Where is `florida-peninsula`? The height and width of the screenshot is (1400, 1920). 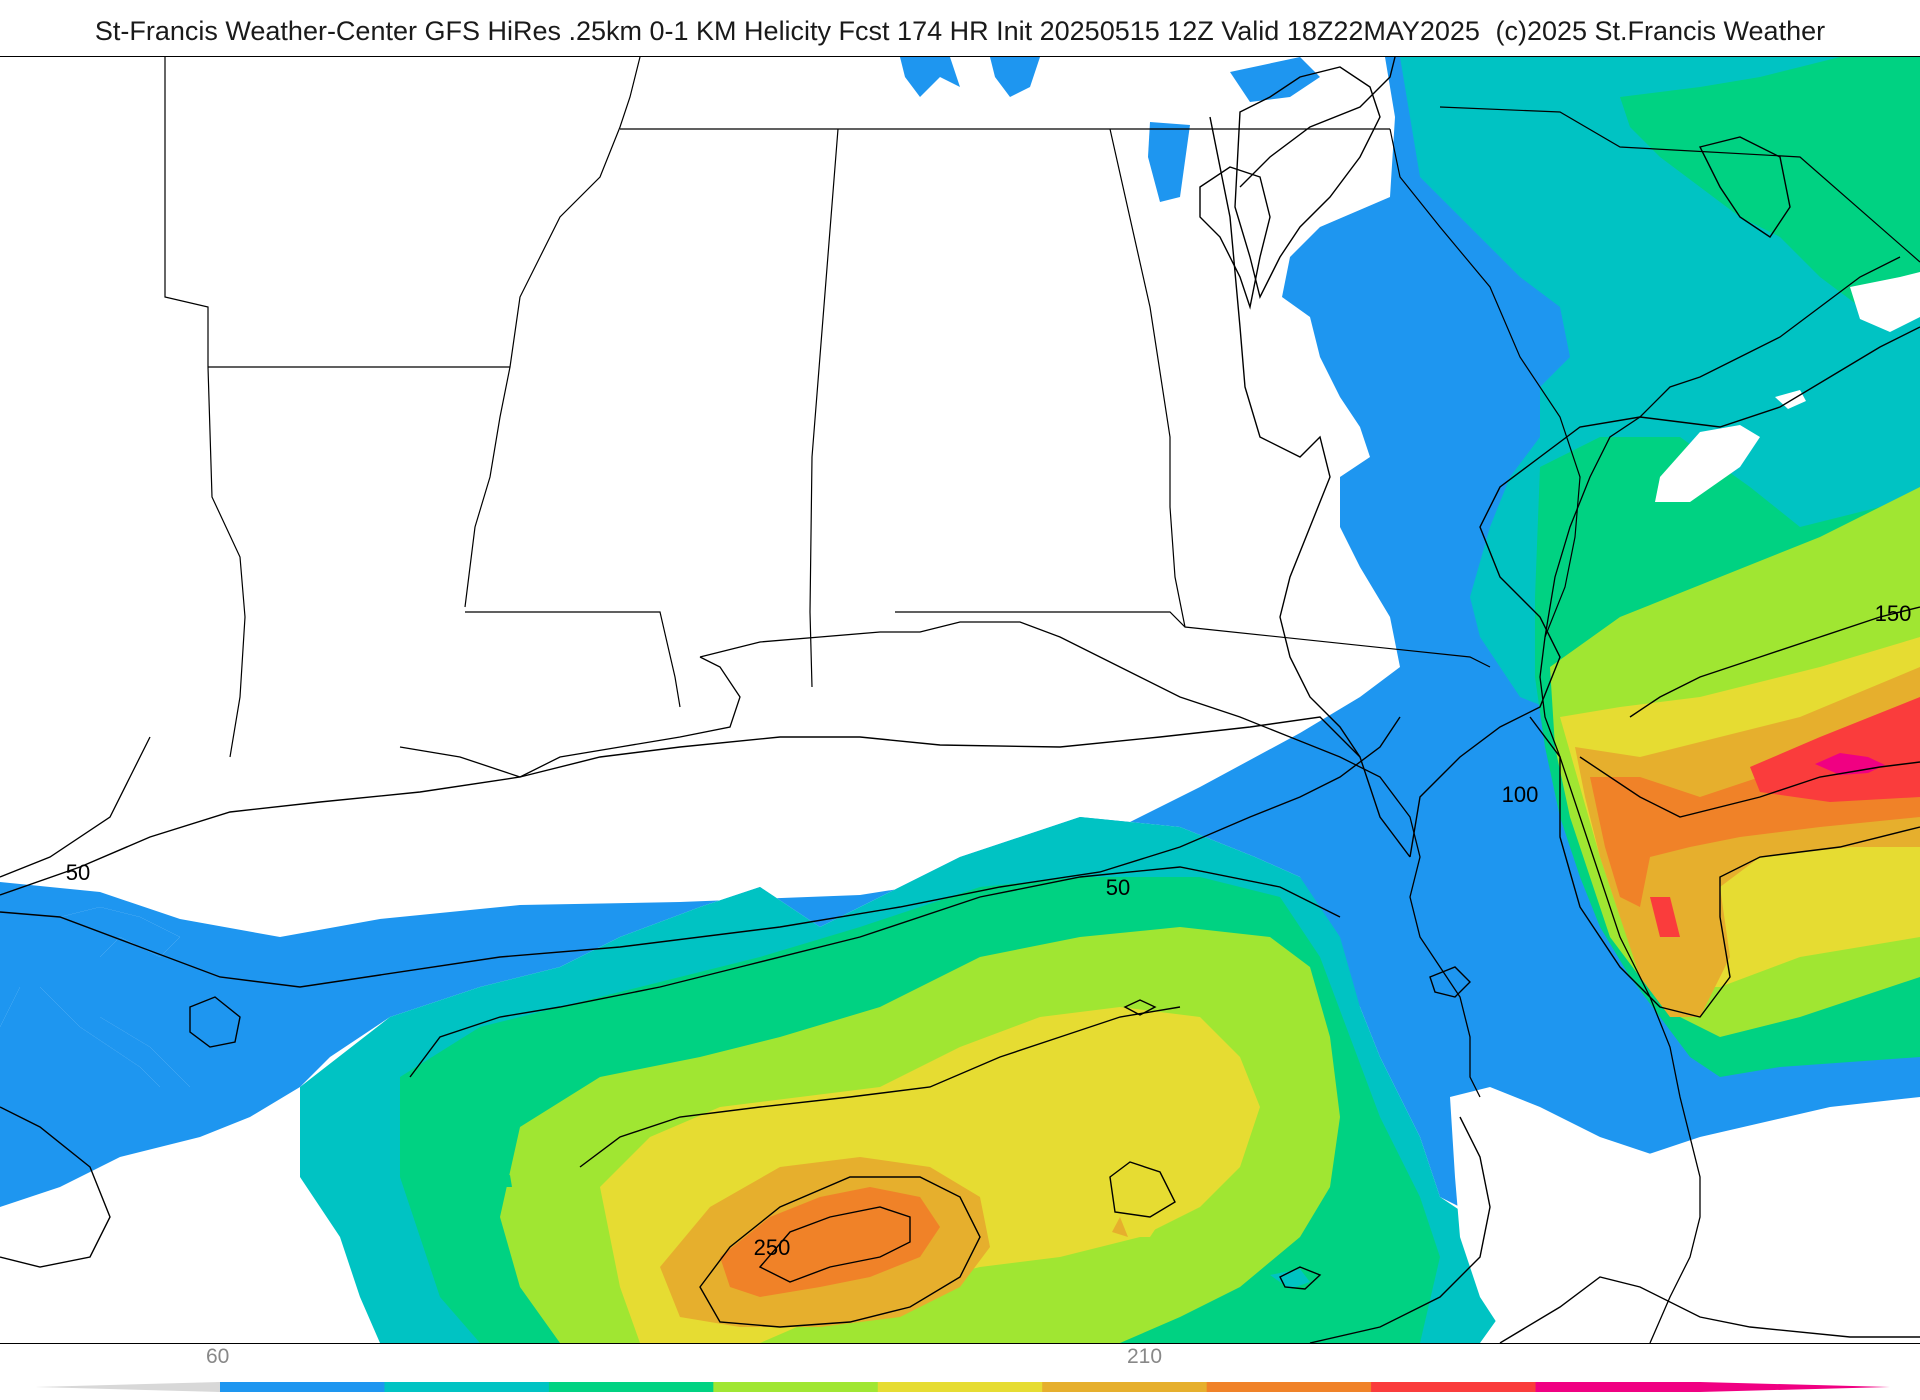 florida-peninsula is located at coordinates (1685, 1215).